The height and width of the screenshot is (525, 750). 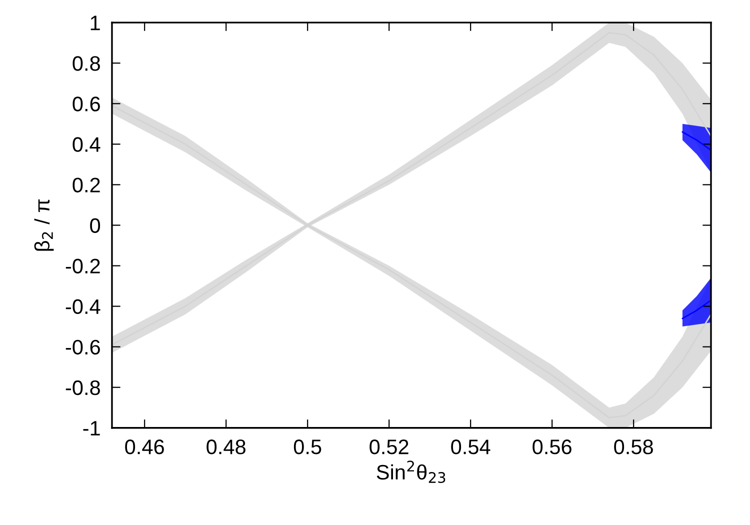 What do you see at coordinates (552, 447) in the screenshot?
I see `x-tick-label: 0.56` at bounding box center [552, 447].